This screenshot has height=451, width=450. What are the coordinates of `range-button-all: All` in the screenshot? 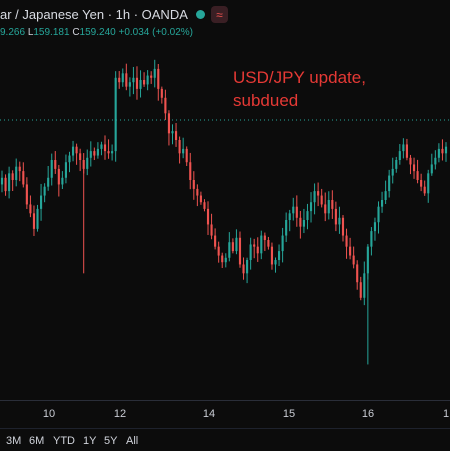 It's located at (132, 441).